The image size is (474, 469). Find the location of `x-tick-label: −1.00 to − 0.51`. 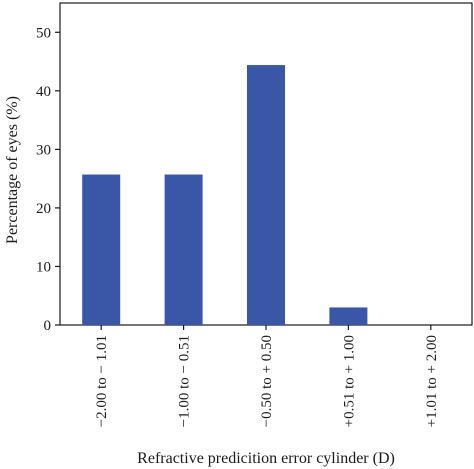

x-tick-label: −1.00 to − 0.51 is located at coordinates (185, 381).